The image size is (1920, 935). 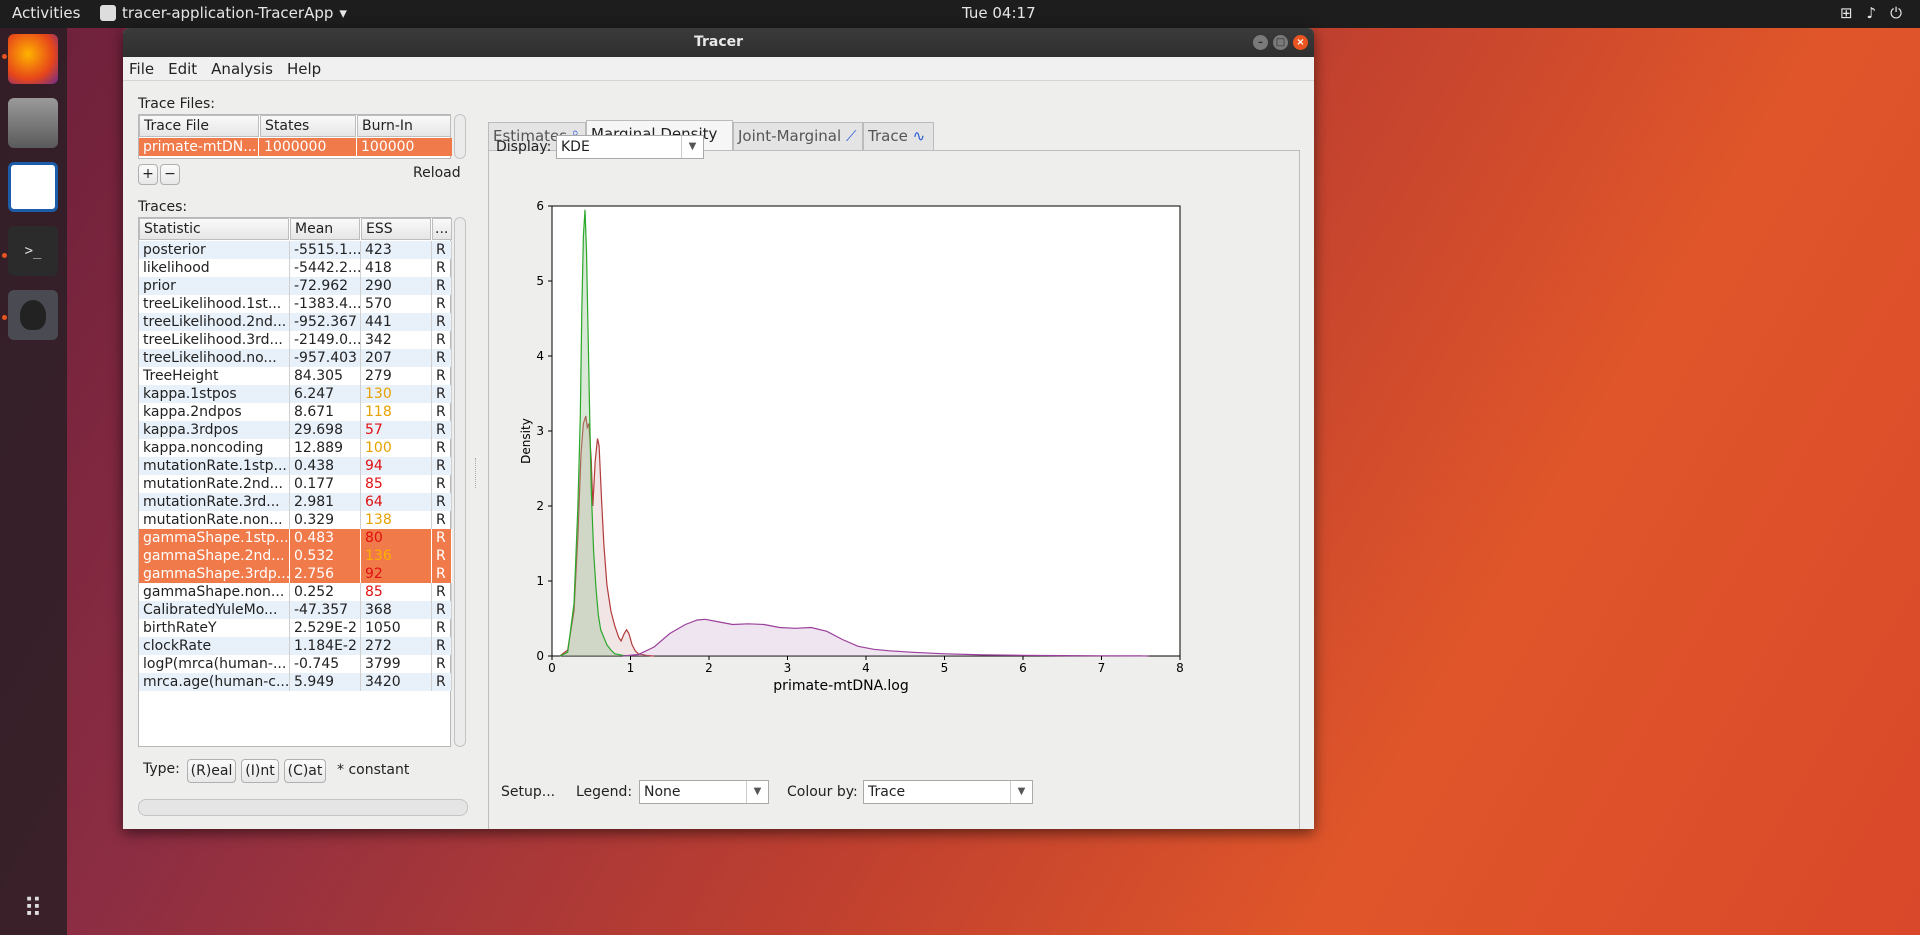 I want to click on cell-ess: 136, so click(x=396, y=556).